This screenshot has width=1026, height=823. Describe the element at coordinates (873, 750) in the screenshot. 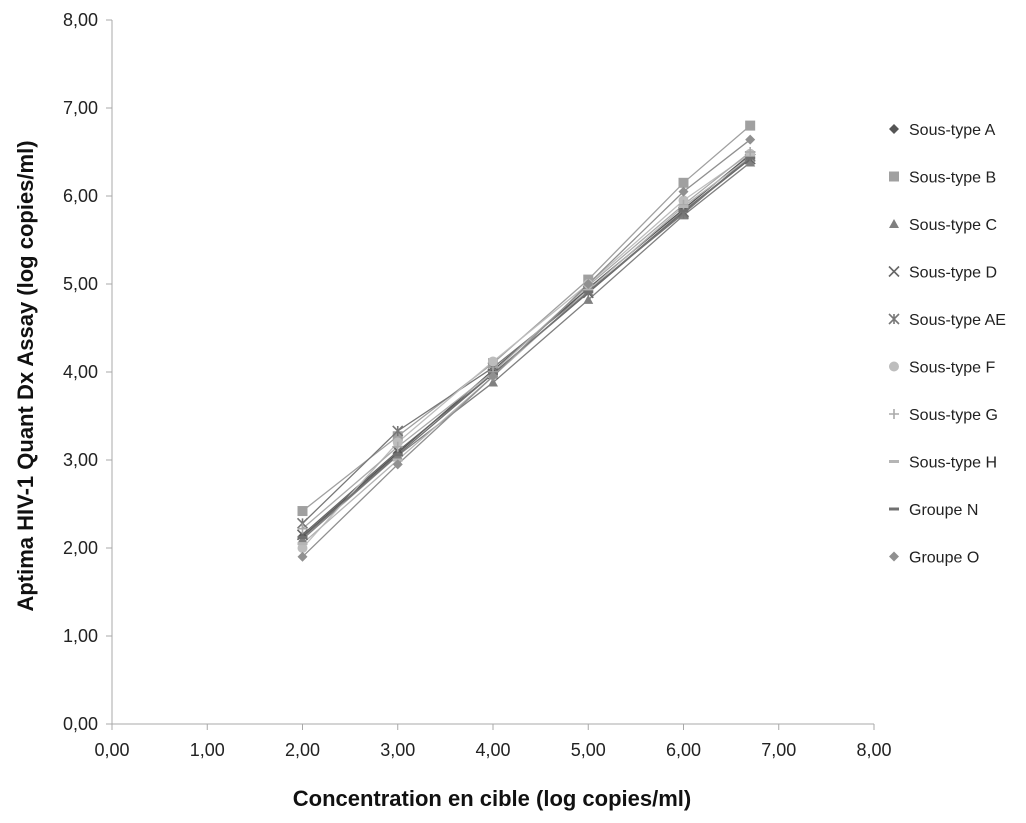

I see `x-tick-label: 8,00` at that location.